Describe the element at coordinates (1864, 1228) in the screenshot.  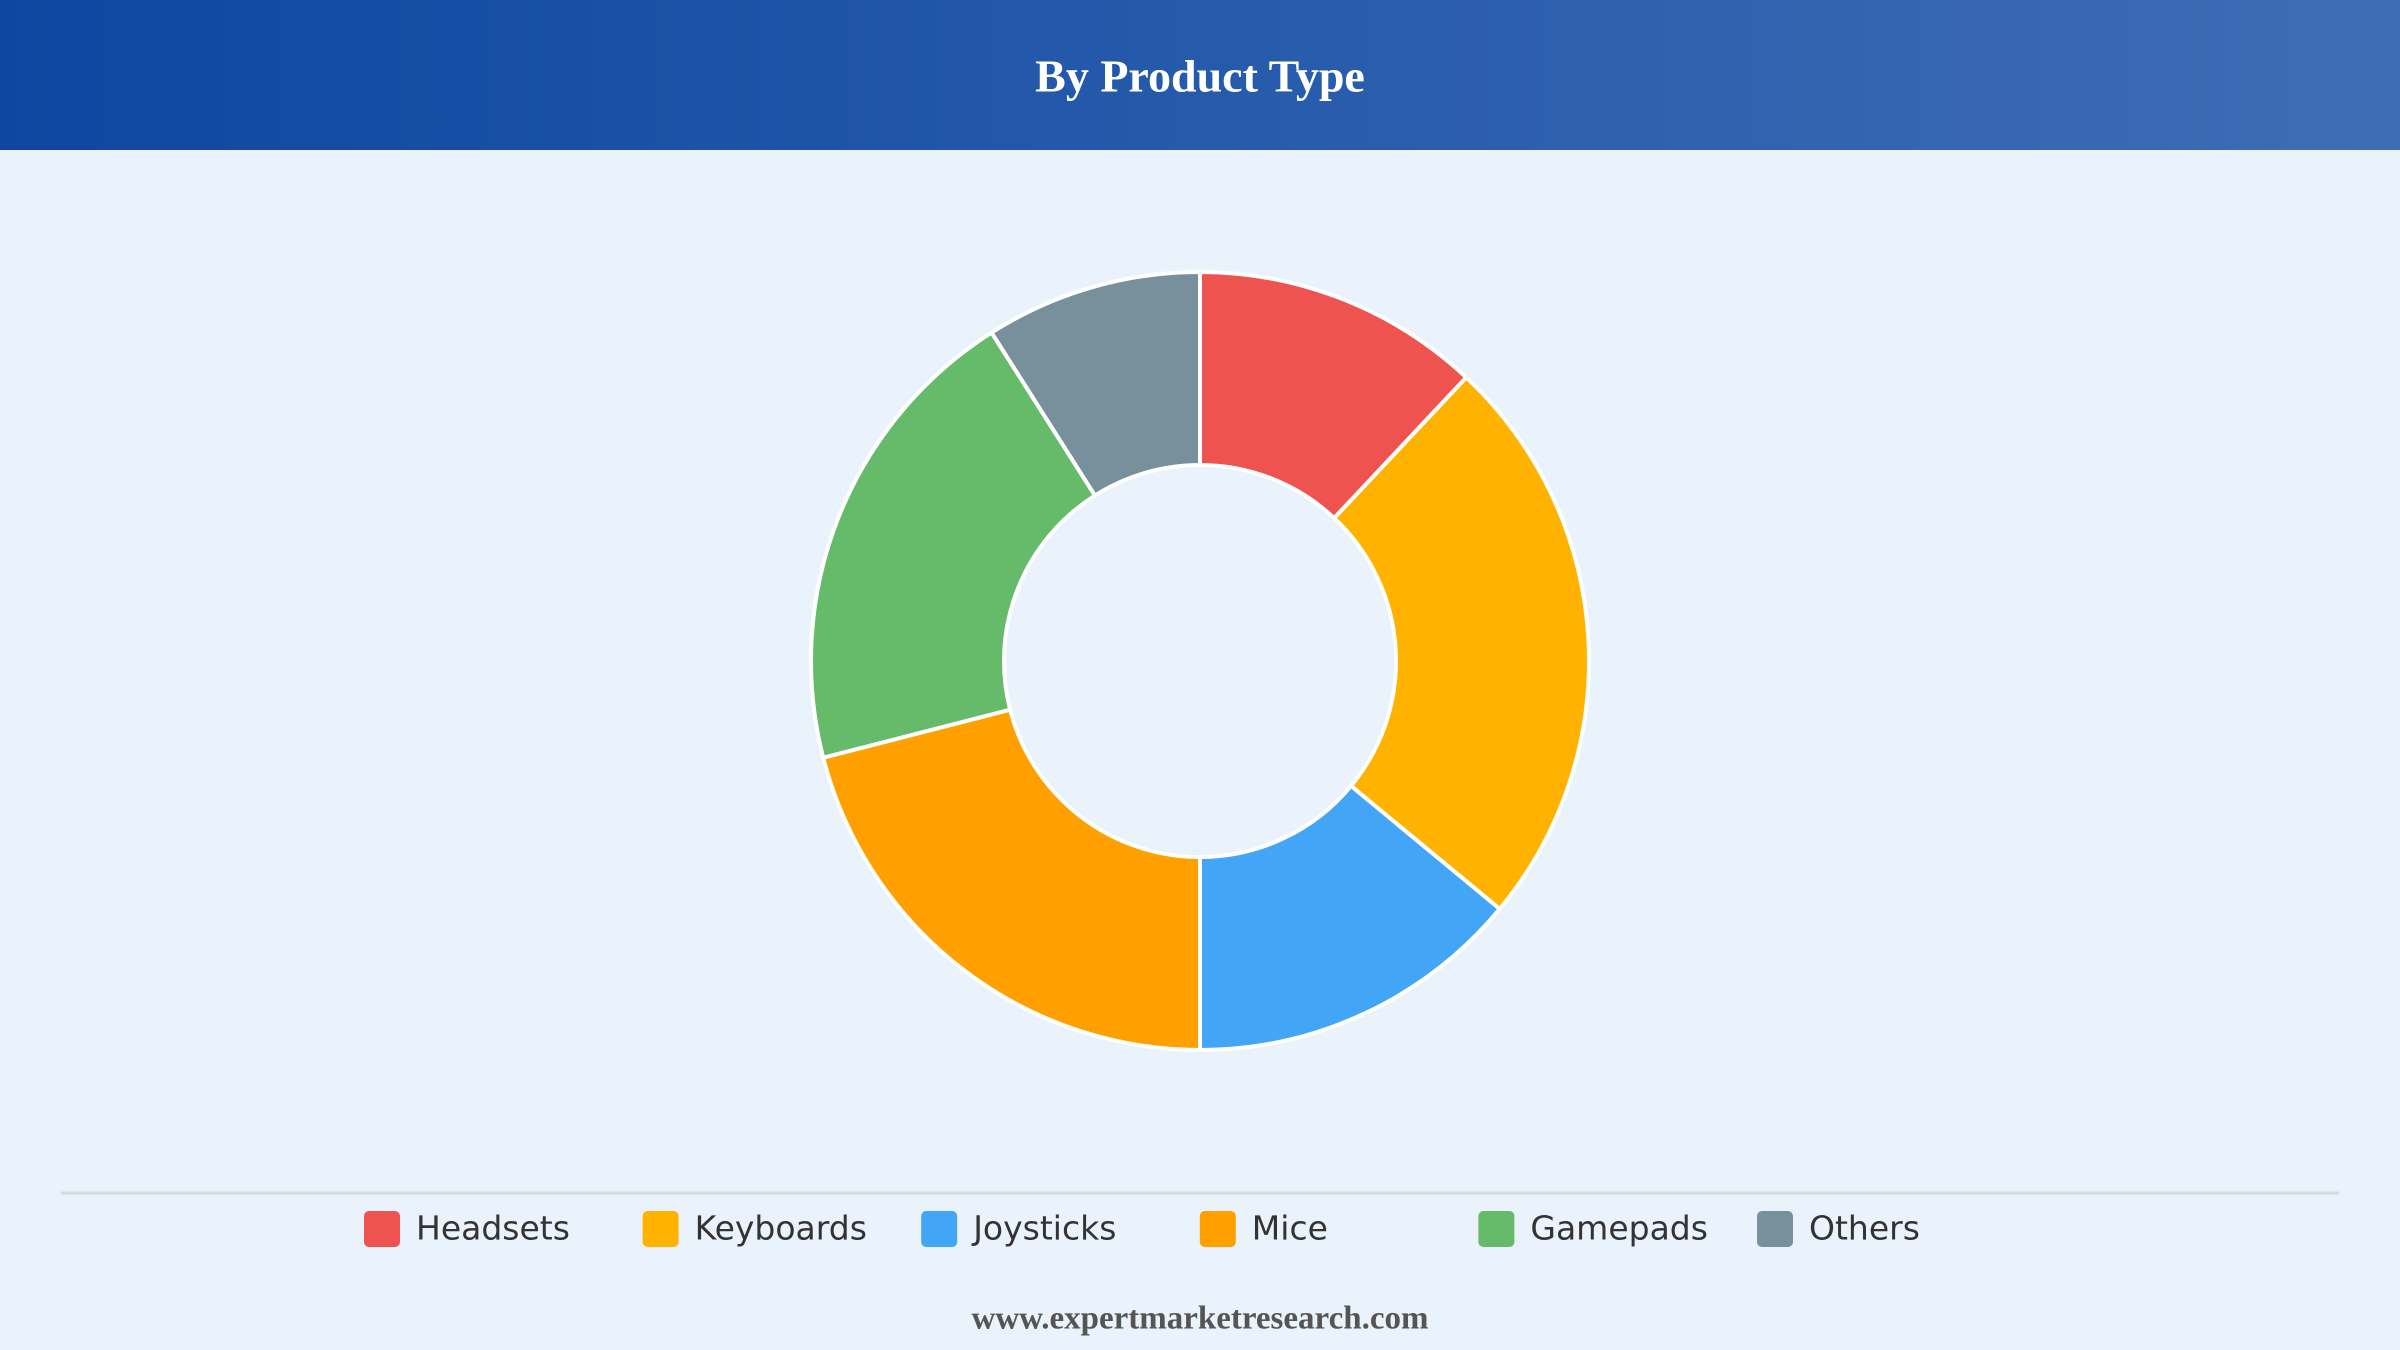
I see `legend-label: Others` at that location.